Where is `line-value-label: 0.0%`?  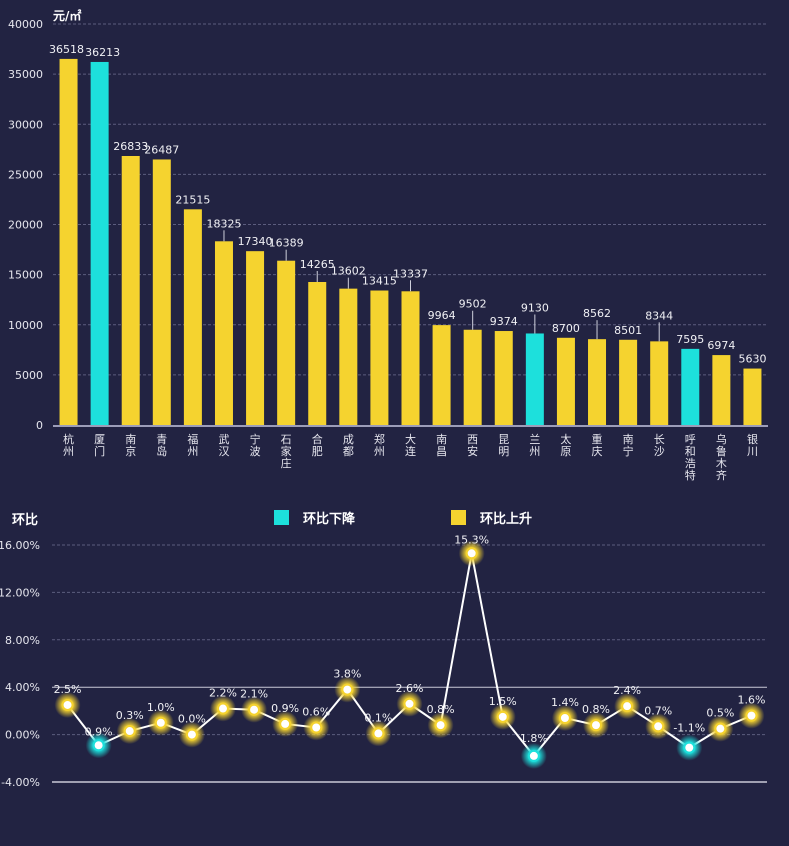 line-value-label: 0.0% is located at coordinates (192, 719).